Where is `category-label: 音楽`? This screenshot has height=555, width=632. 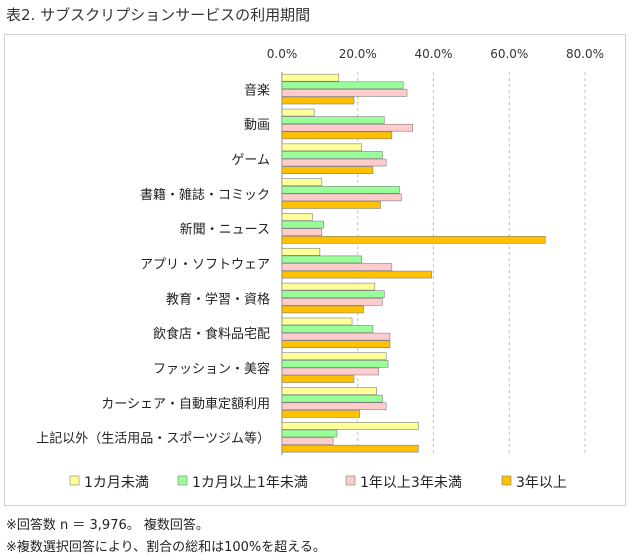 category-label: 音楽 is located at coordinates (257, 90).